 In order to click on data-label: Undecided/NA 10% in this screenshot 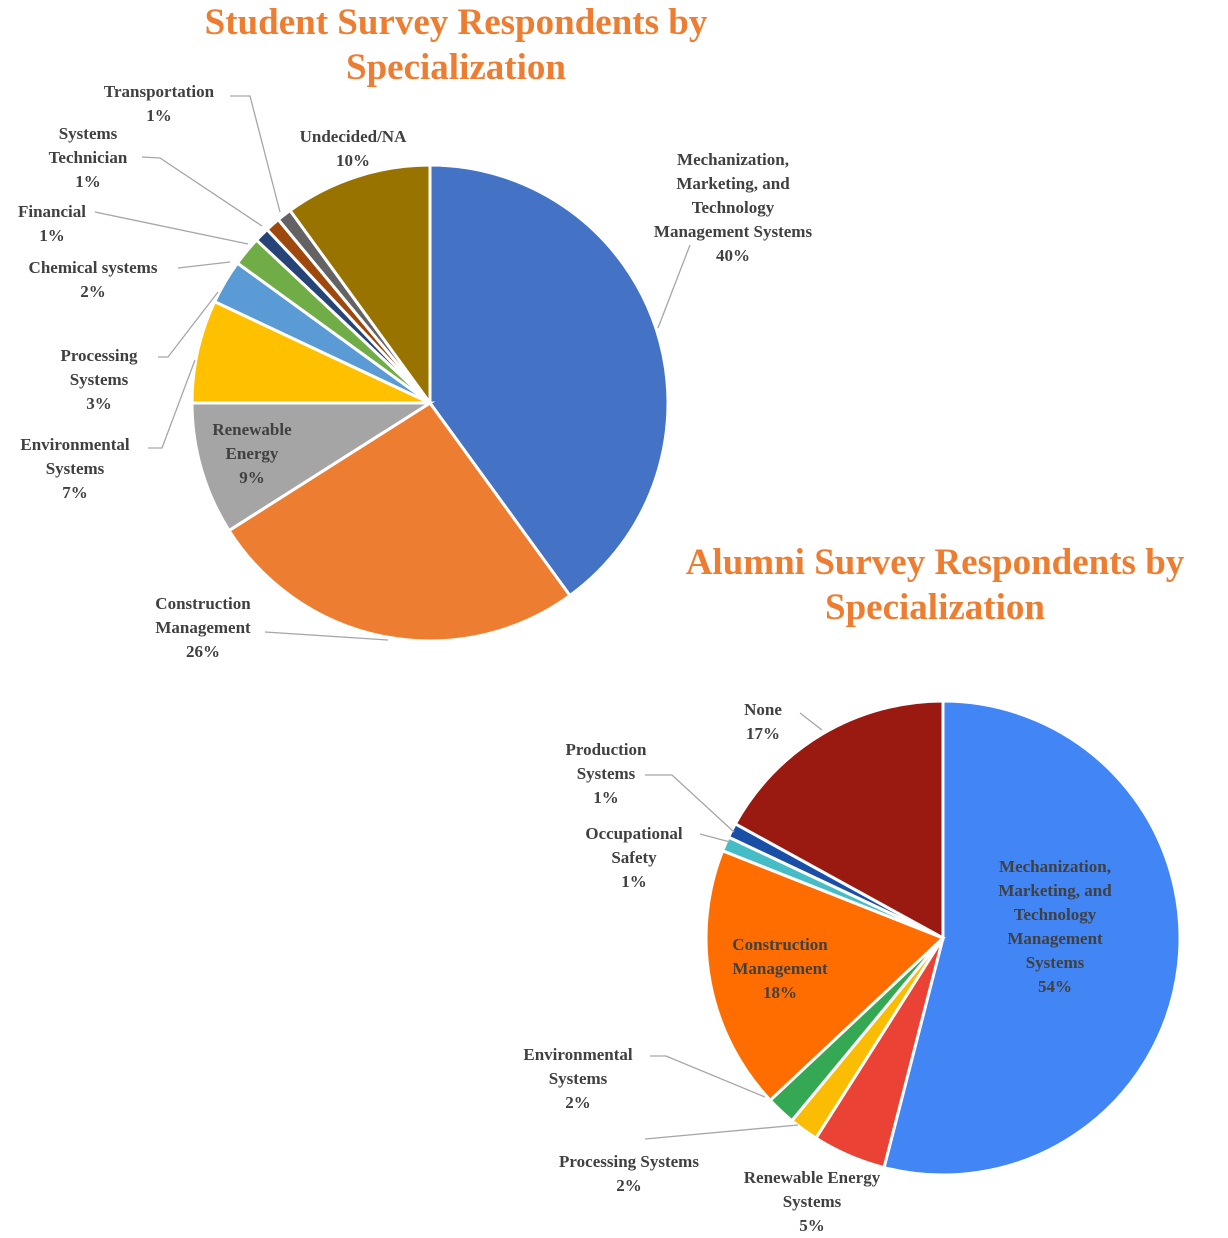, I will do `click(353, 149)`.